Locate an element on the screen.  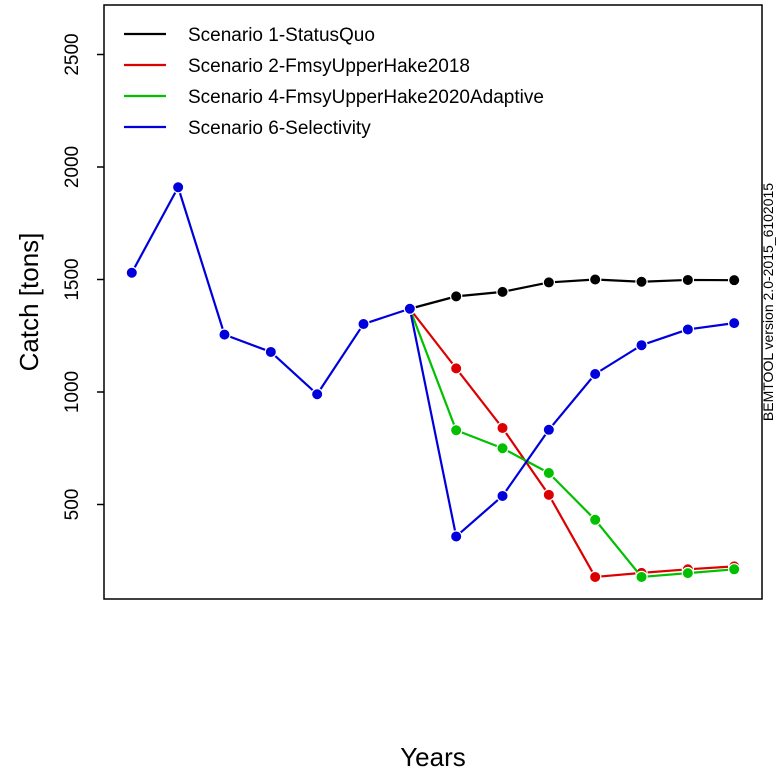
y-tick-label: 2500 is located at coordinates (72, 54).